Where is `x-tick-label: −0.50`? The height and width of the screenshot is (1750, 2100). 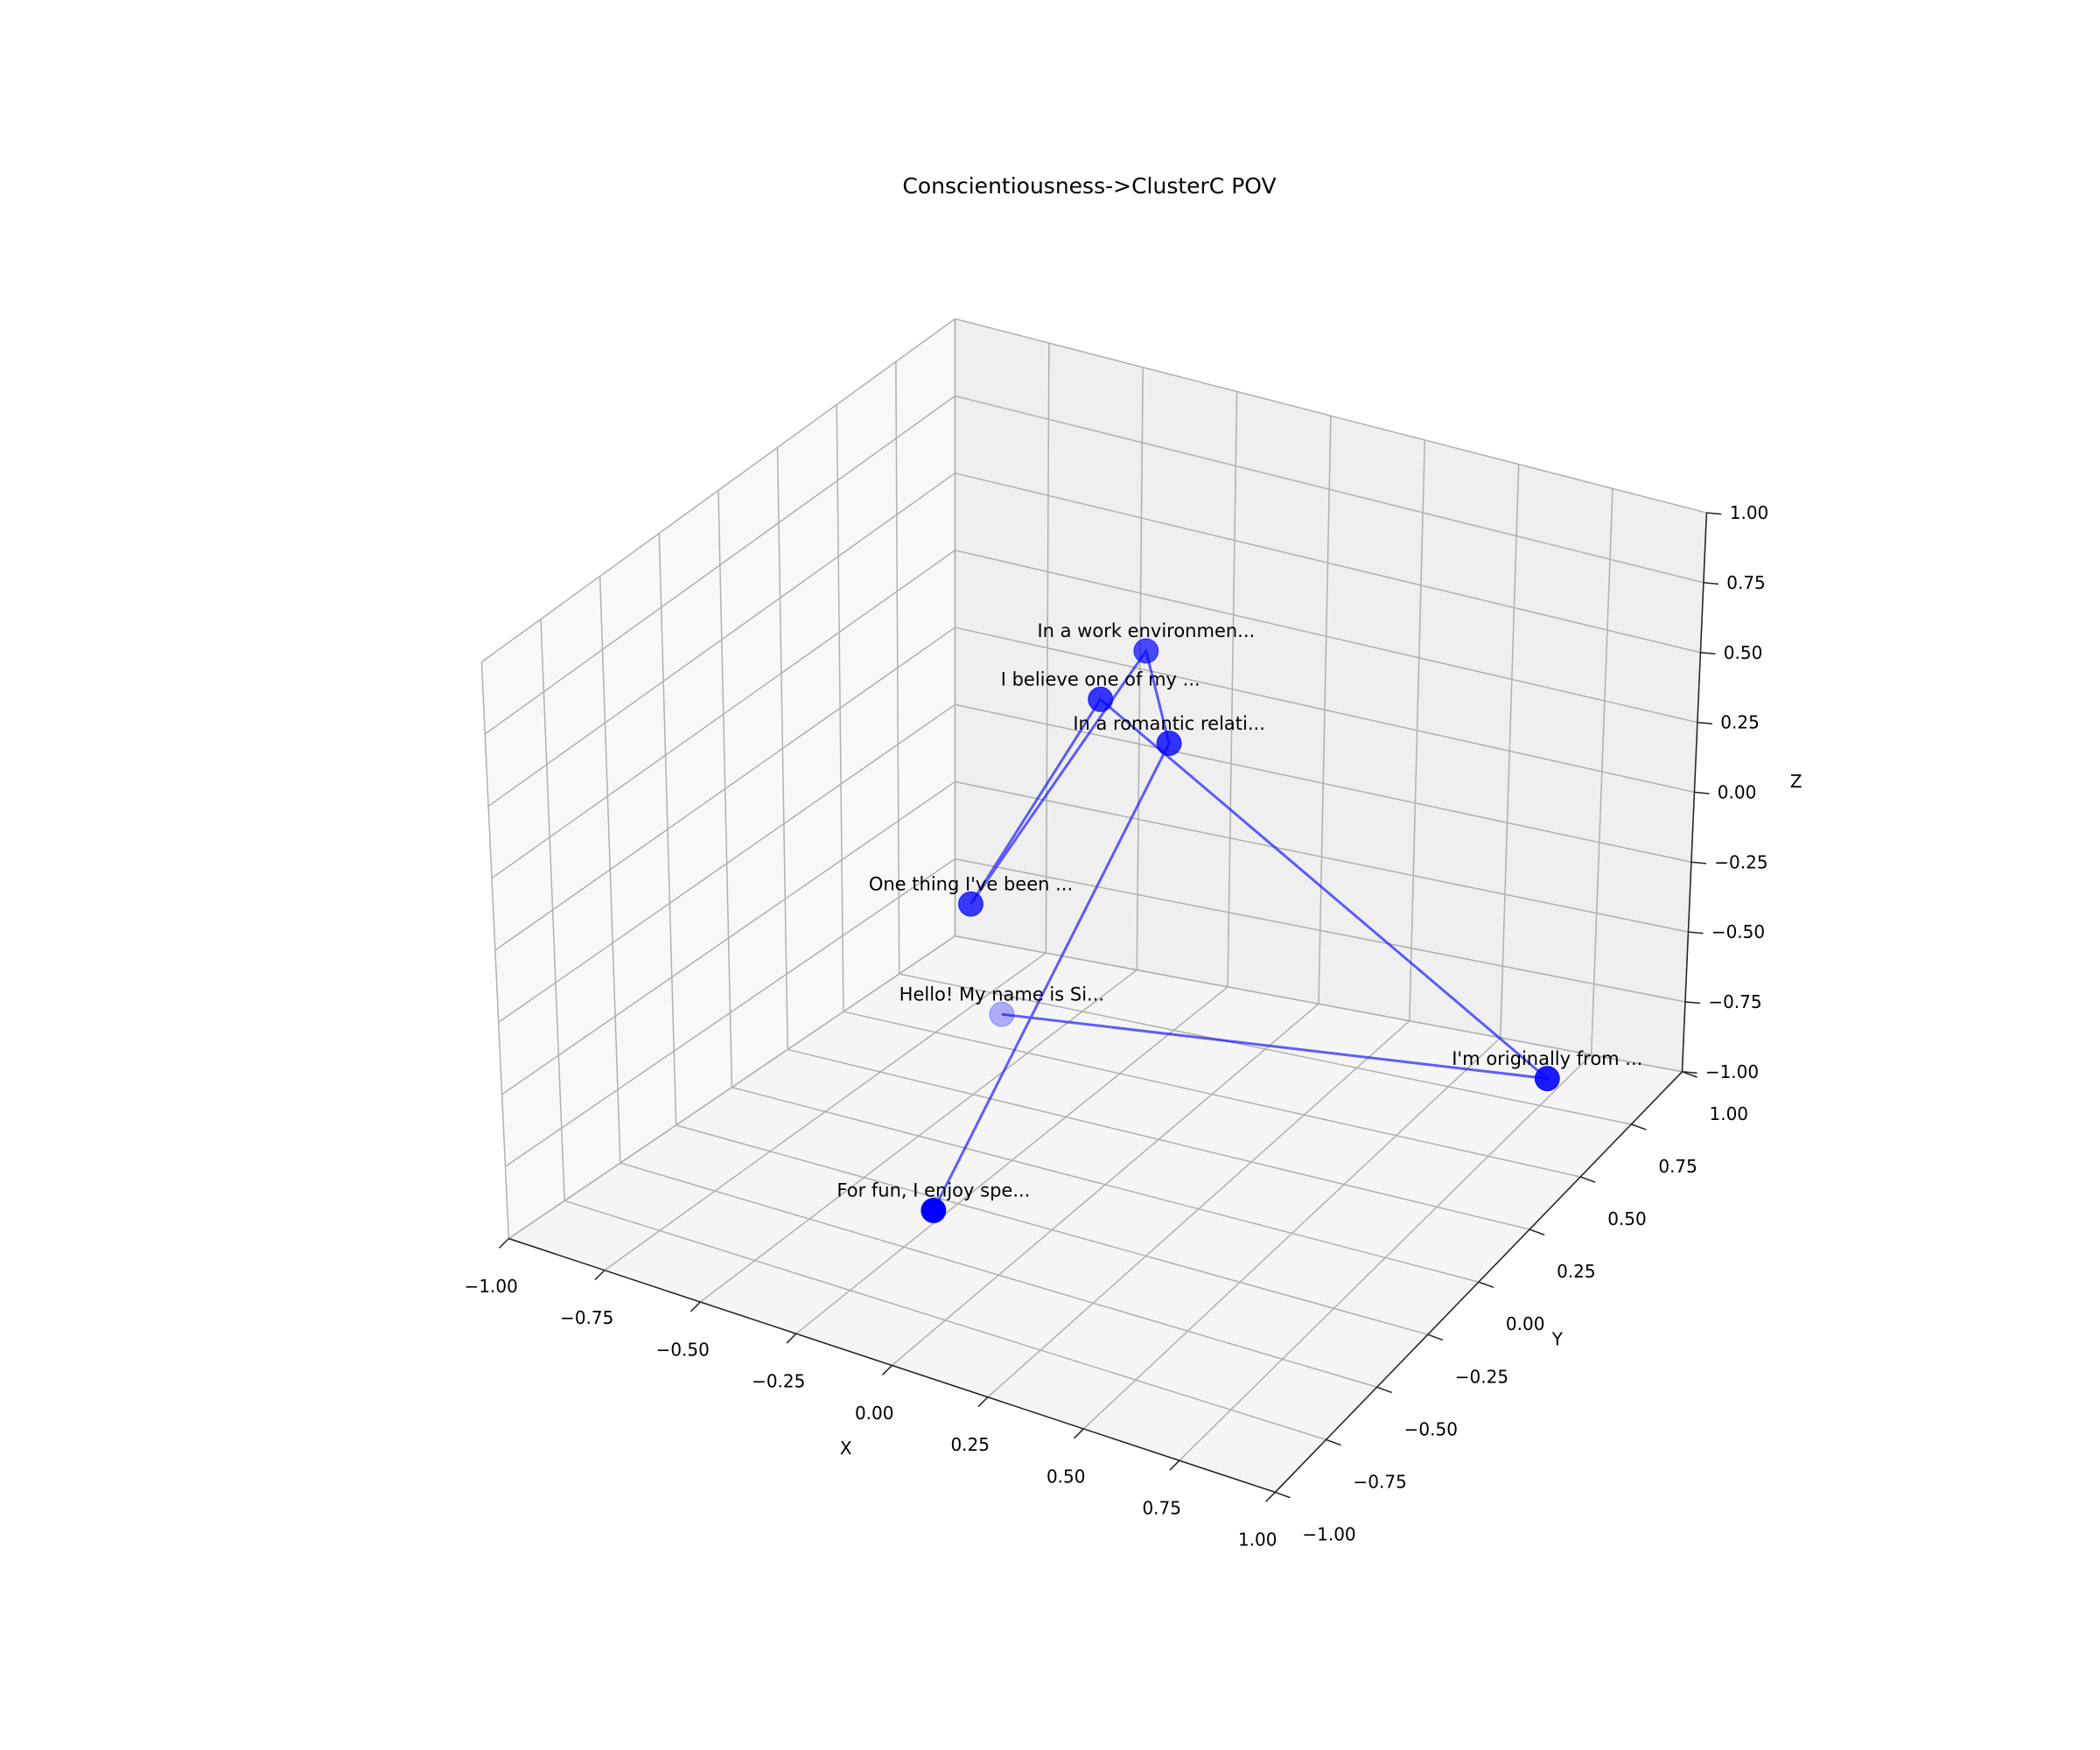 x-tick-label: −0.50 is located at coordinates (683, 1349).